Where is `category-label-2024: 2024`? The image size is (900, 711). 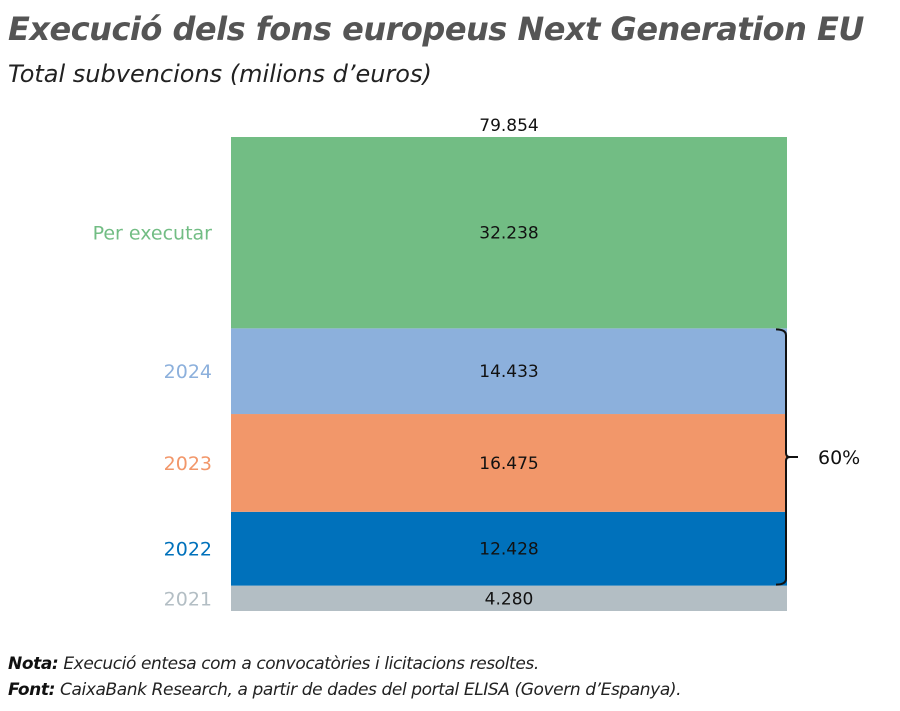 category-label-2024: 2024 is located at coordinates (188, 372).